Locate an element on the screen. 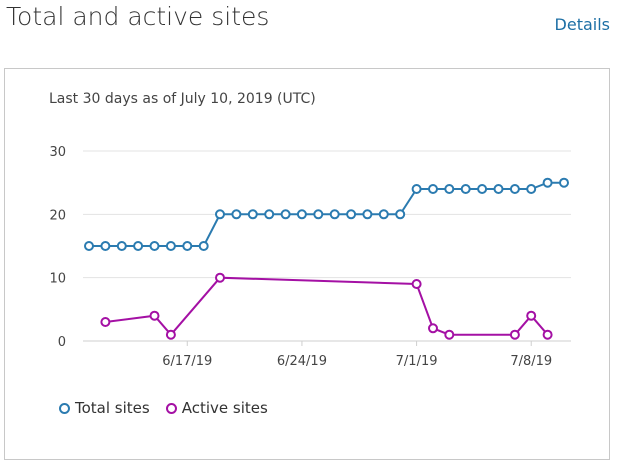  x-tick-label: 6/24/19 is located at coordinates (302, 361).